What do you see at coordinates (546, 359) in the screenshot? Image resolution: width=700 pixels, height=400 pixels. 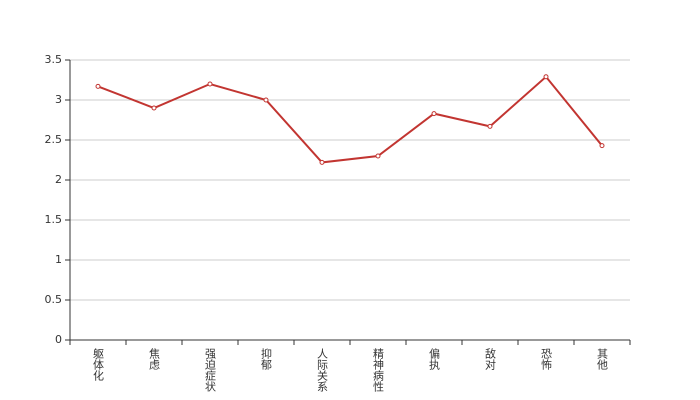 I see `x-tick-label: 恐怖` at bounding box center [546, 359].